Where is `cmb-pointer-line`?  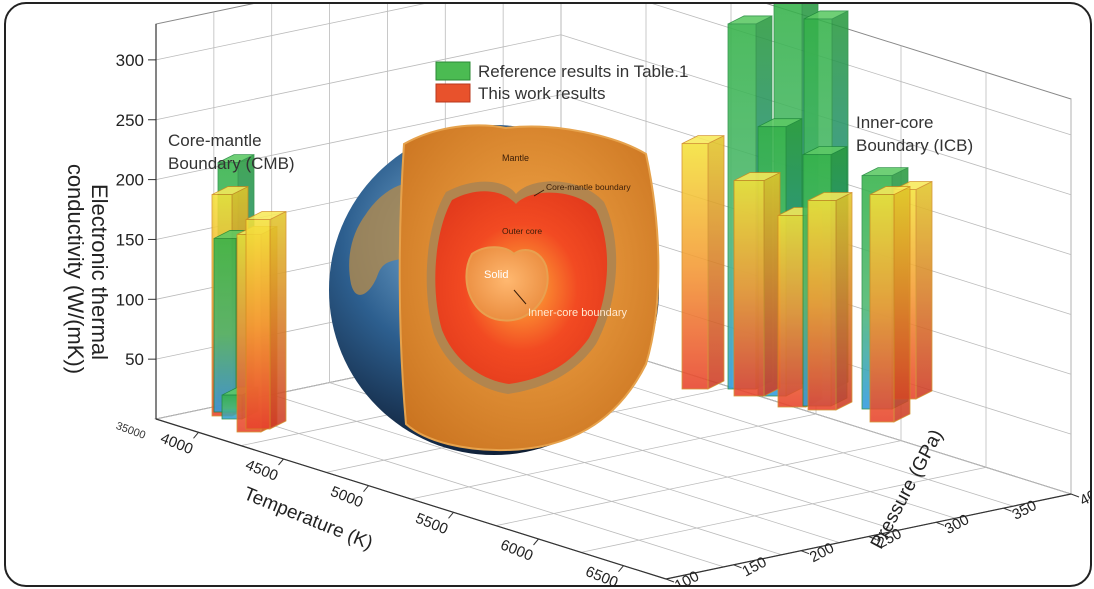 cmb-pointer-line is located at coordinates (539, 193).